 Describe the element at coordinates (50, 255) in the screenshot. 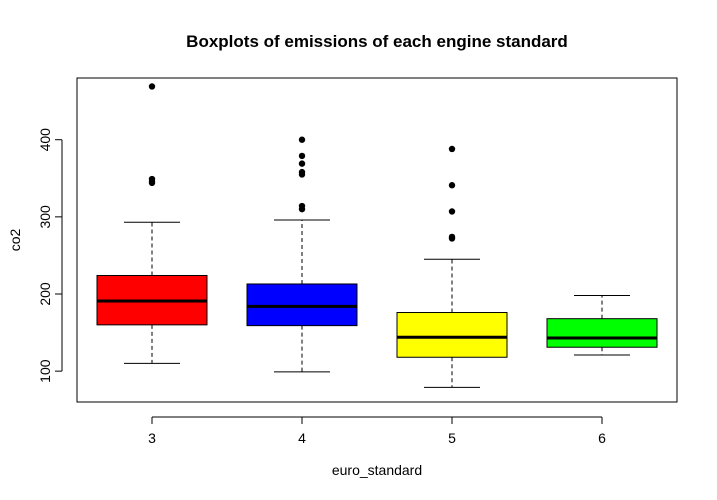

I see `y-axis: 100 200 300 400` at that location.